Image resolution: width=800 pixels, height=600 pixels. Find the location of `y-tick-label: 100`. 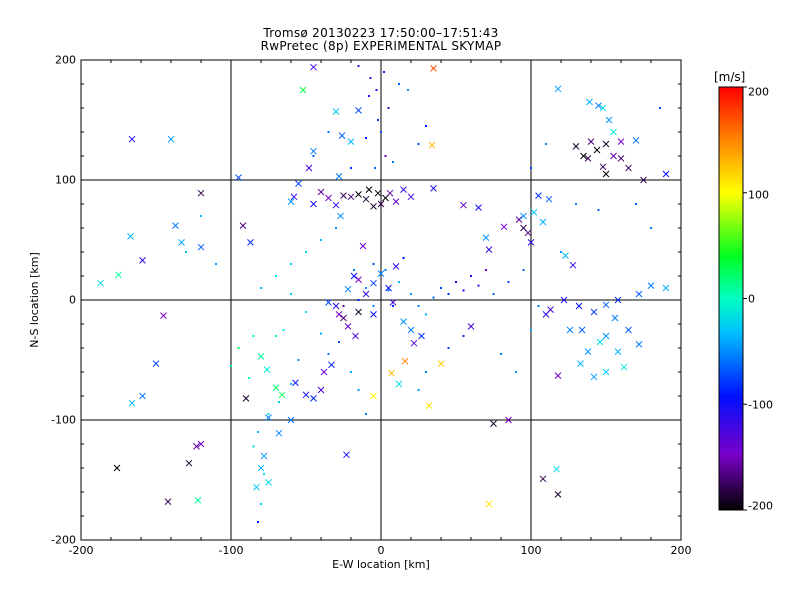

y-tick-label: 100 is located at coordinates (65, 180).